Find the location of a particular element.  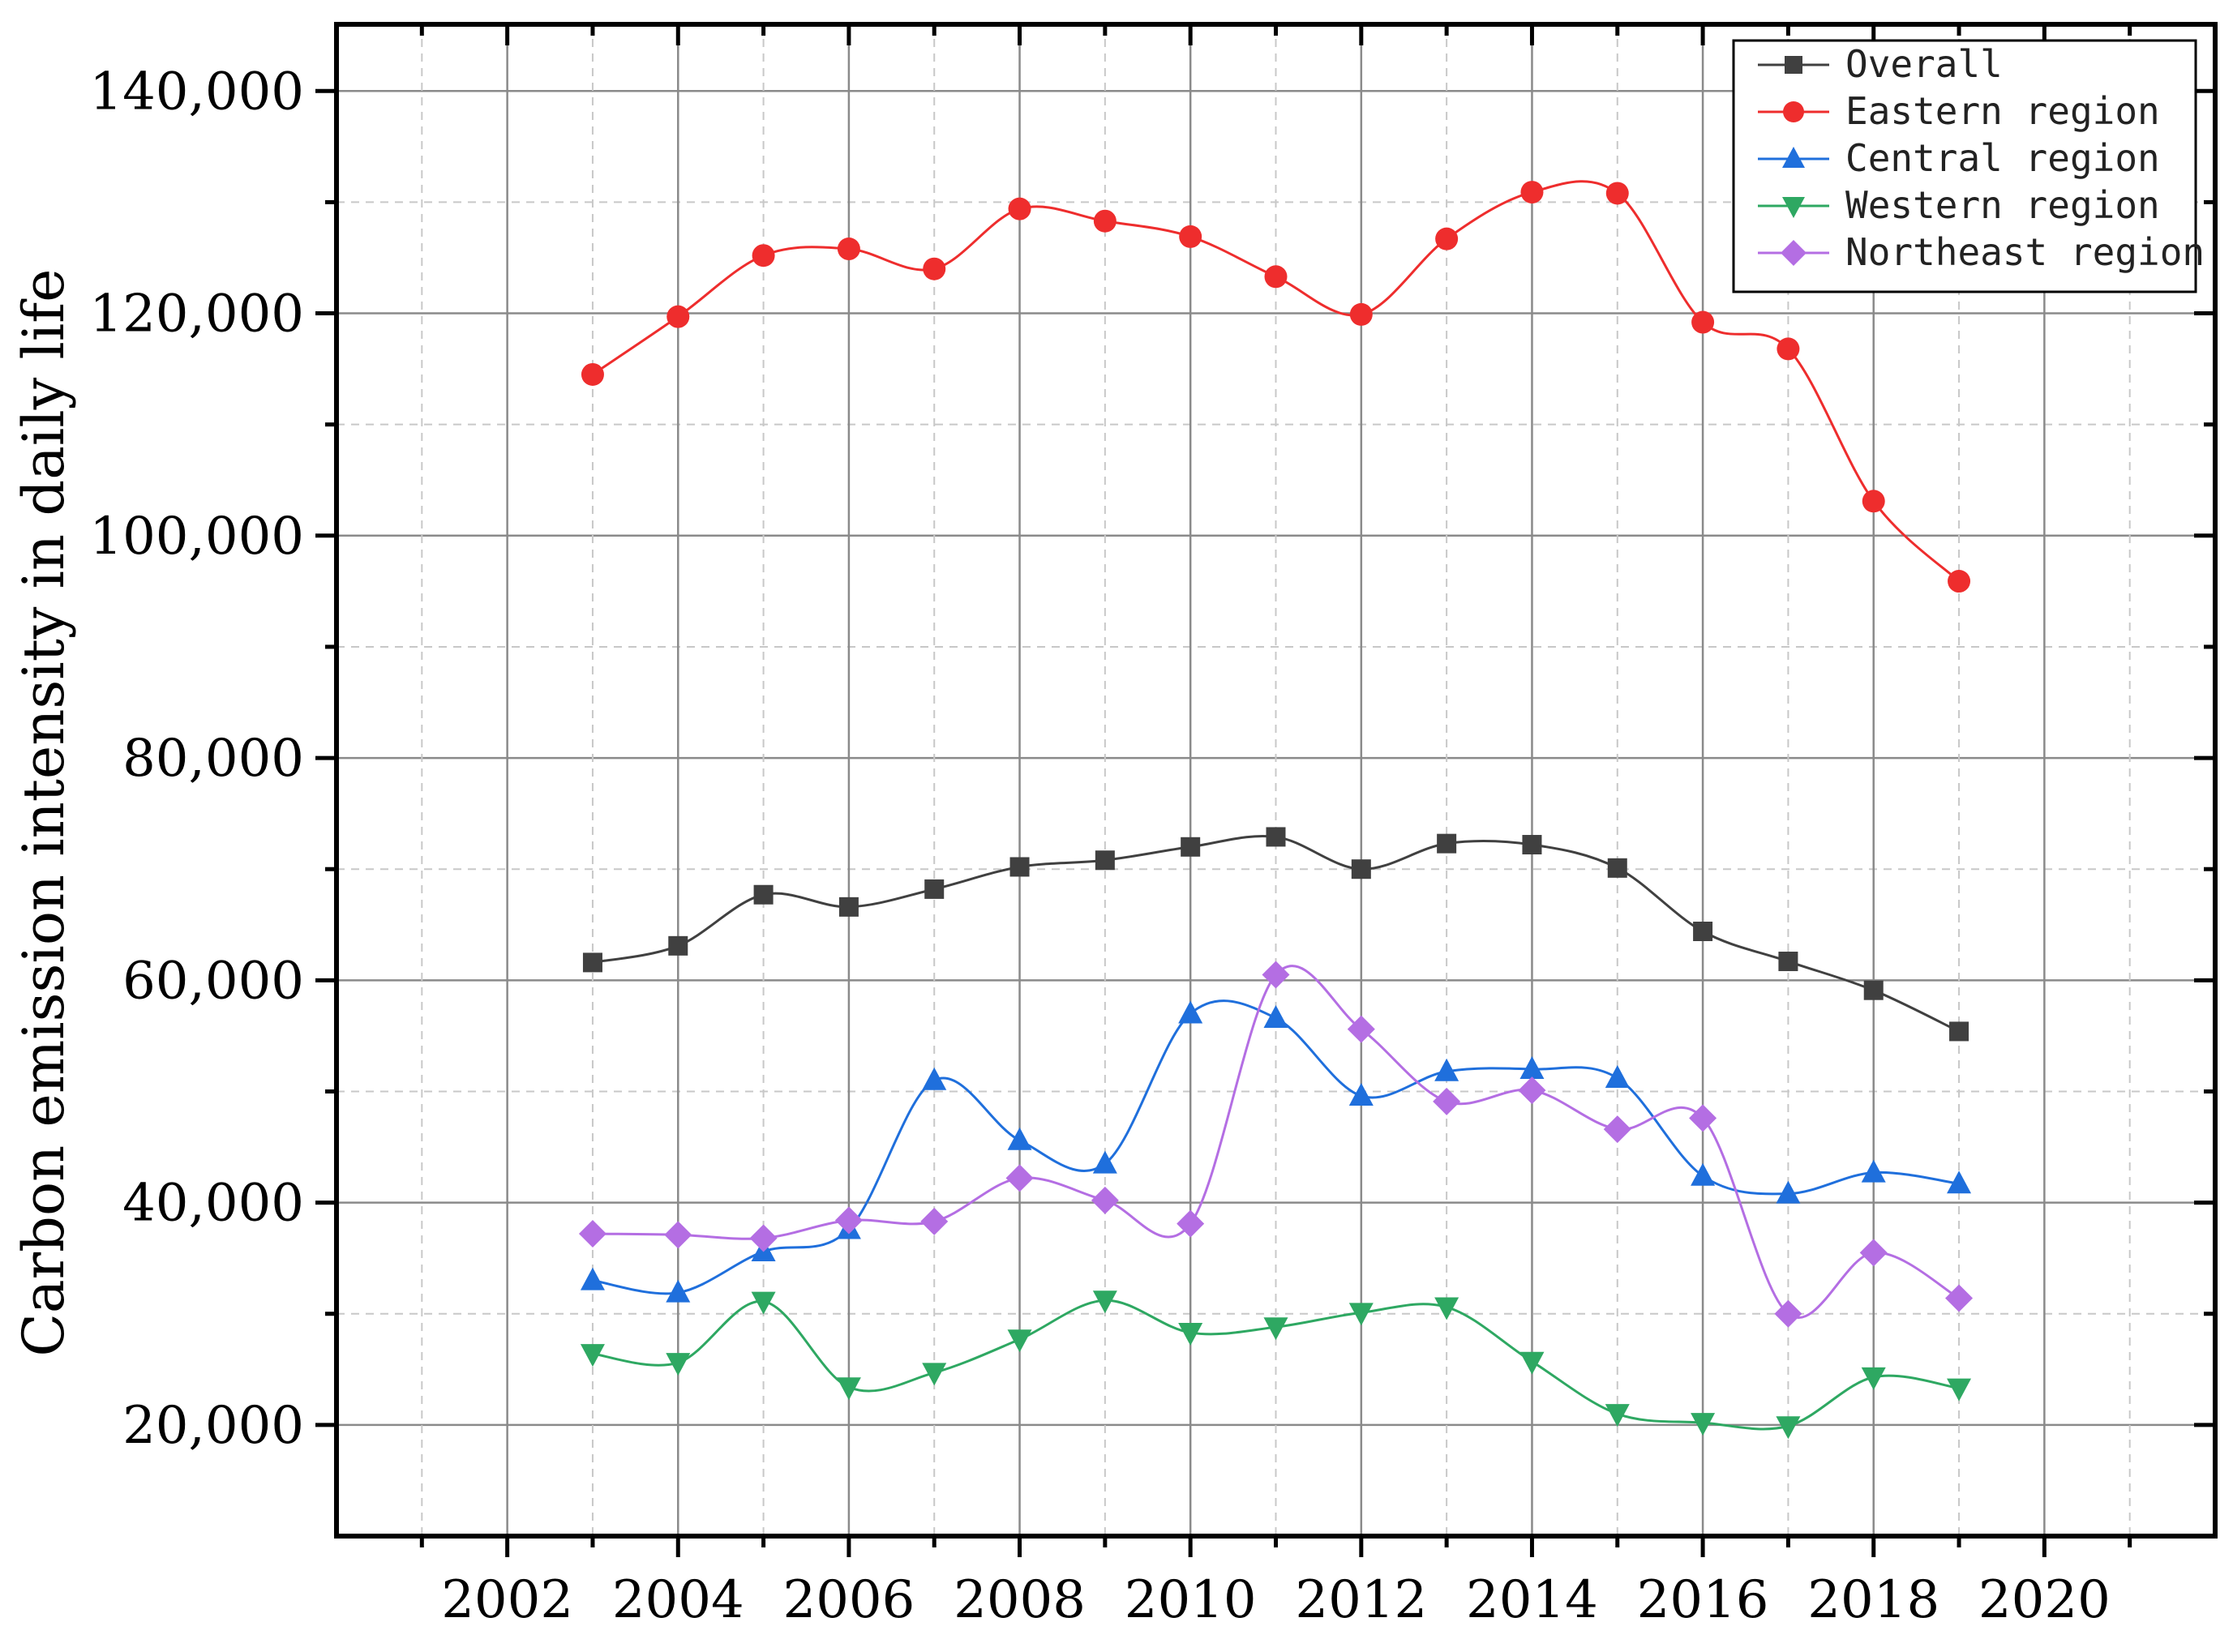

y-tick-label: 80,000 is located at coordinates (213, 759).